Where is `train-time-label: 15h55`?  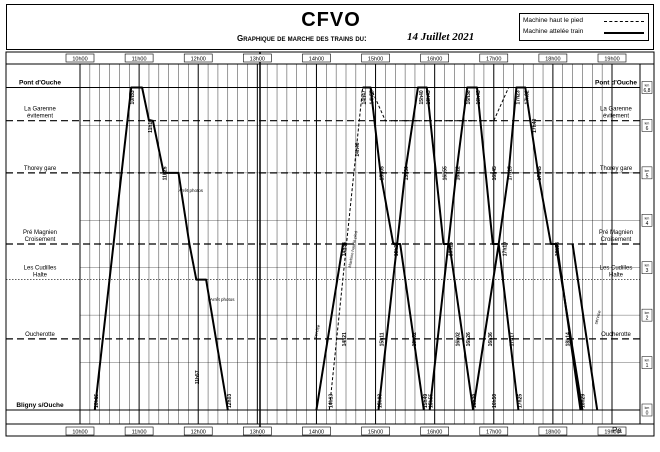
train-time-label: 15h55 is located at coordinates (432, 401).